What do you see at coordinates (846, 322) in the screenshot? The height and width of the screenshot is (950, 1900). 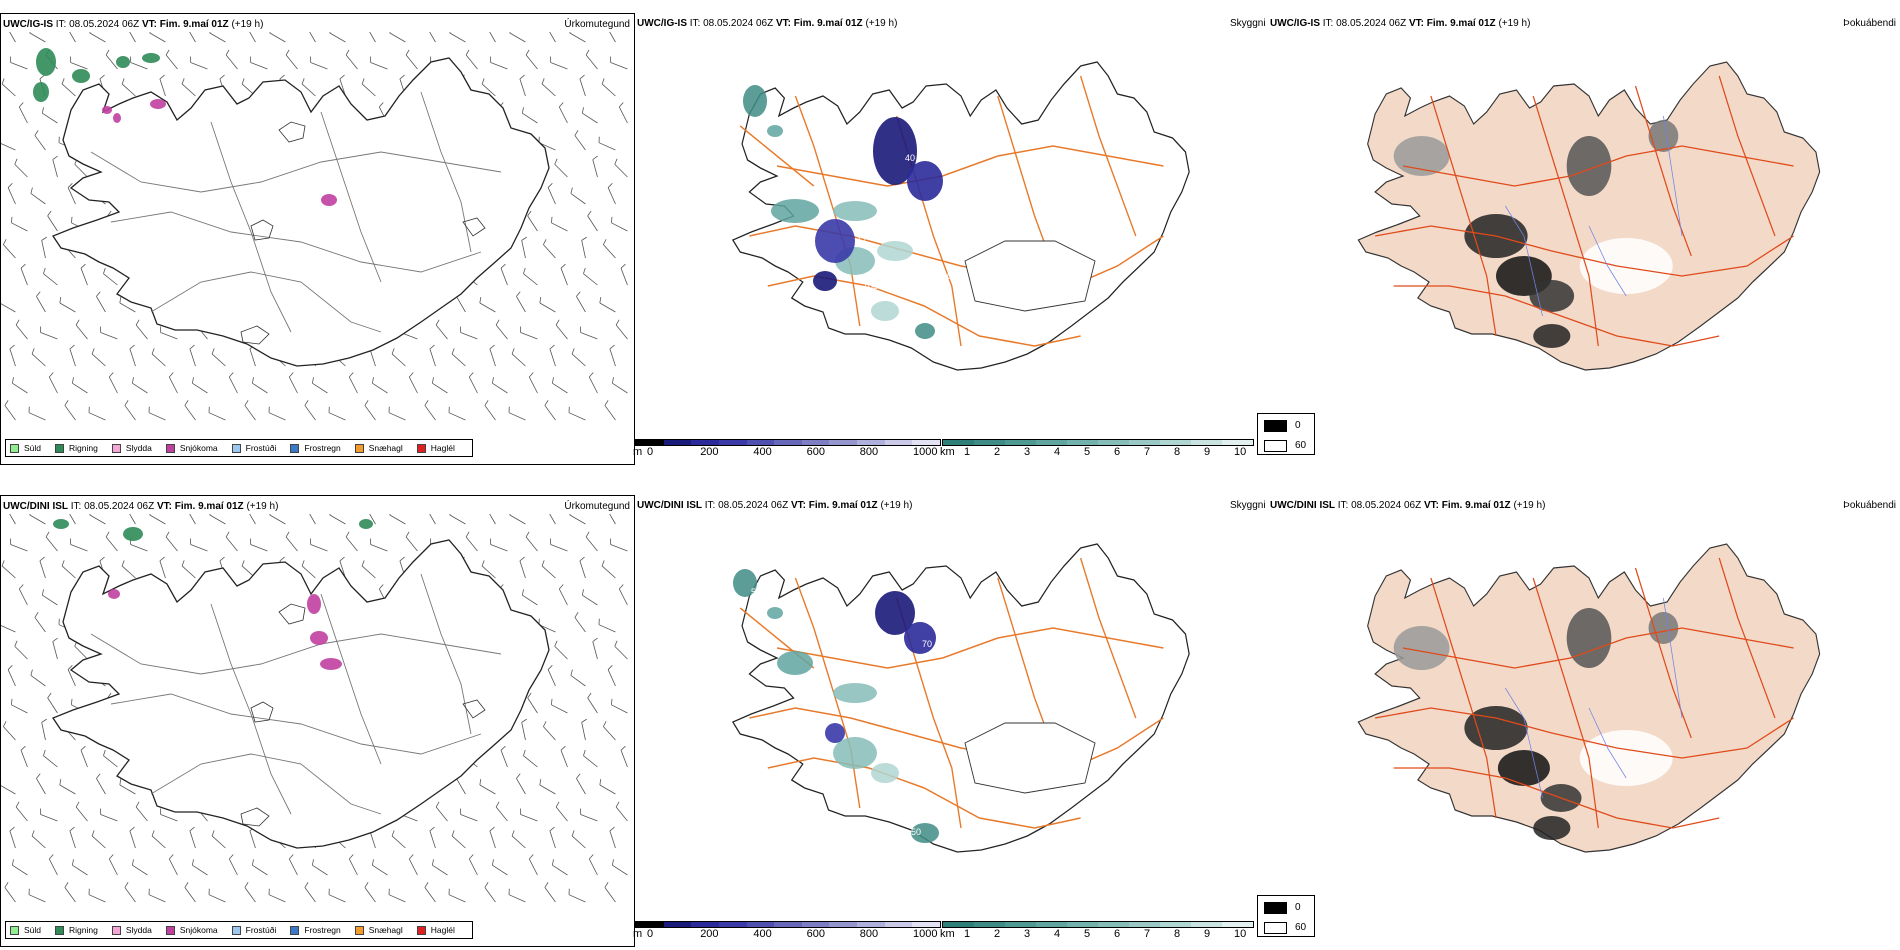 I see `visibility-label: 149` at bounding box center [846, 322].